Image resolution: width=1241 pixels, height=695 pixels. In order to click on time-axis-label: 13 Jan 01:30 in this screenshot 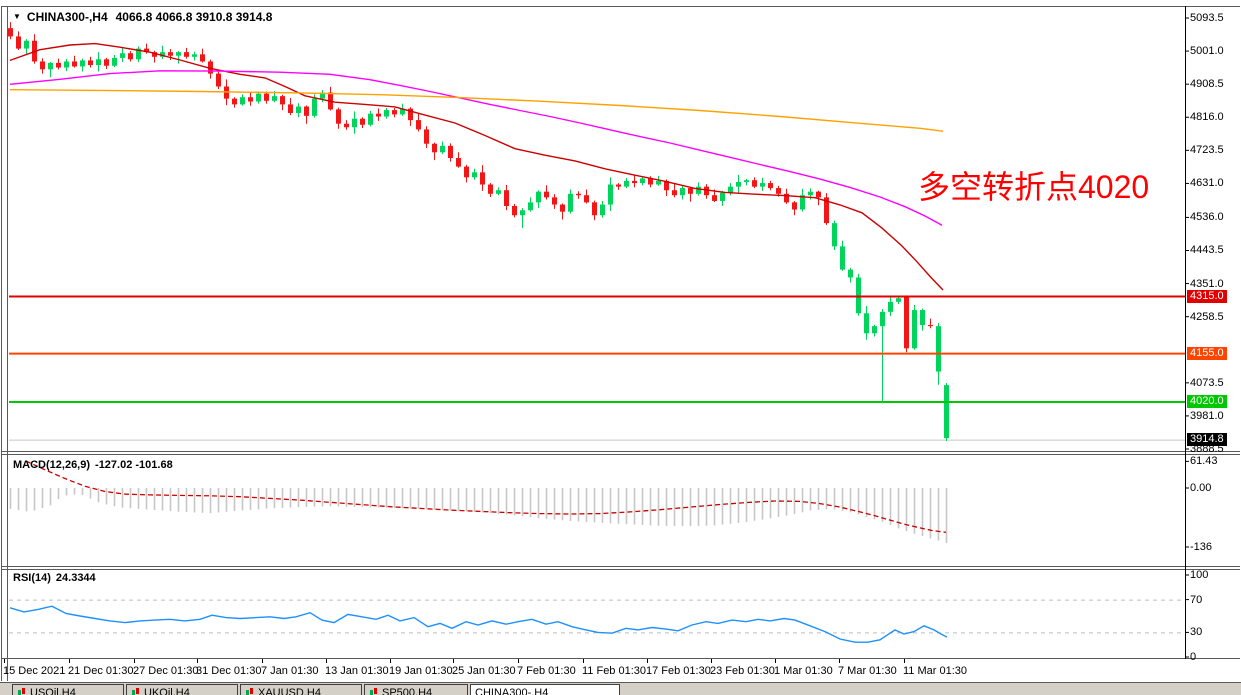, I will do `click(357, 671)`.